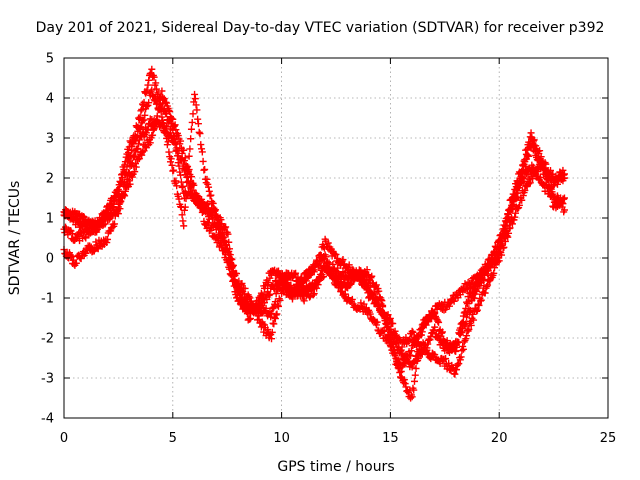 This screenshot has width=640, height=480. Describe the element at coordinates (608, 438) in the screenshot. I see `x-tick-label: 25` at that location.